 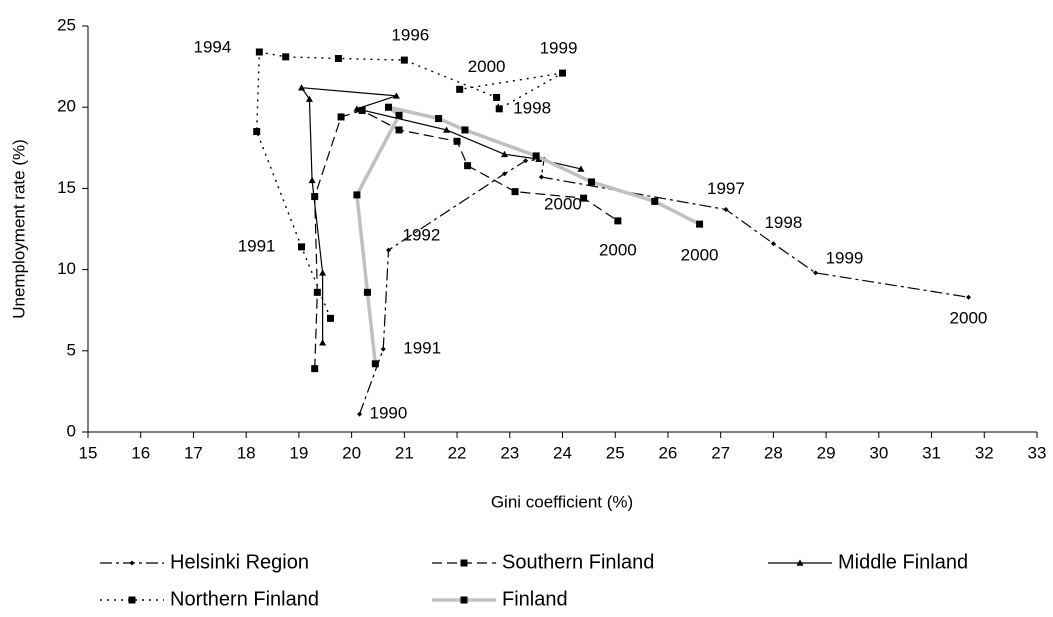 I want to click on x-tick-label: 26, so click(x=667, y=452).